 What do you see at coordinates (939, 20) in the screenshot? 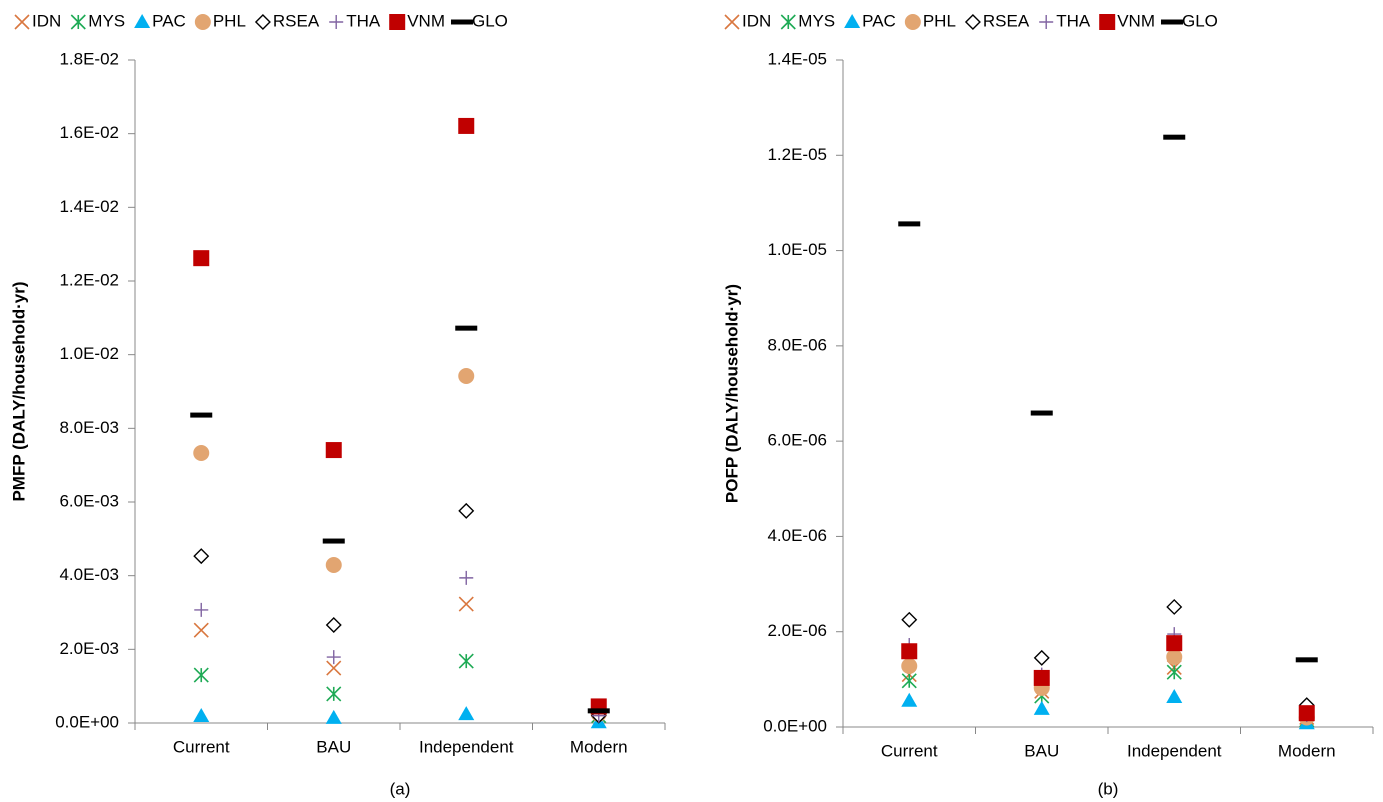
I see `legend-label: PHL` at bounding box center [939, 20].